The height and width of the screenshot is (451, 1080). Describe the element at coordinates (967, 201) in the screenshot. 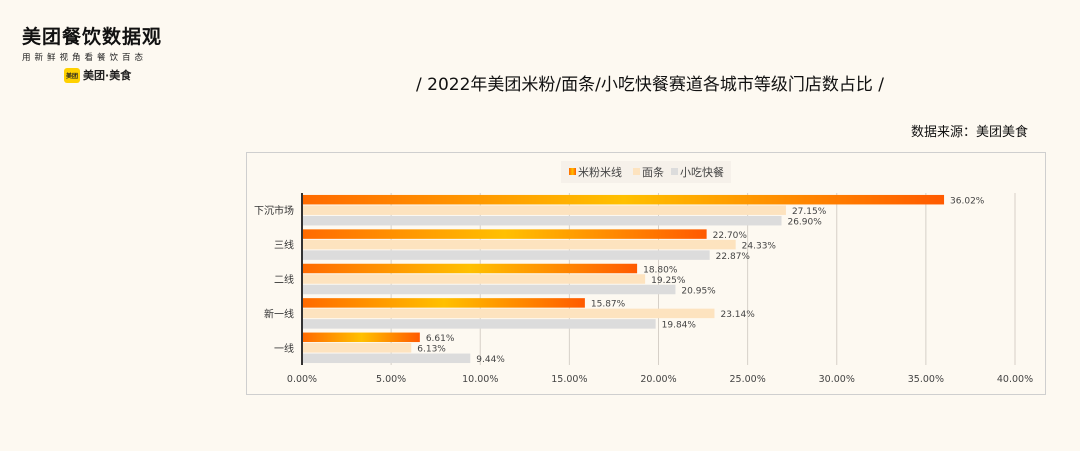

I see `data-label: 36.02%` at that location.